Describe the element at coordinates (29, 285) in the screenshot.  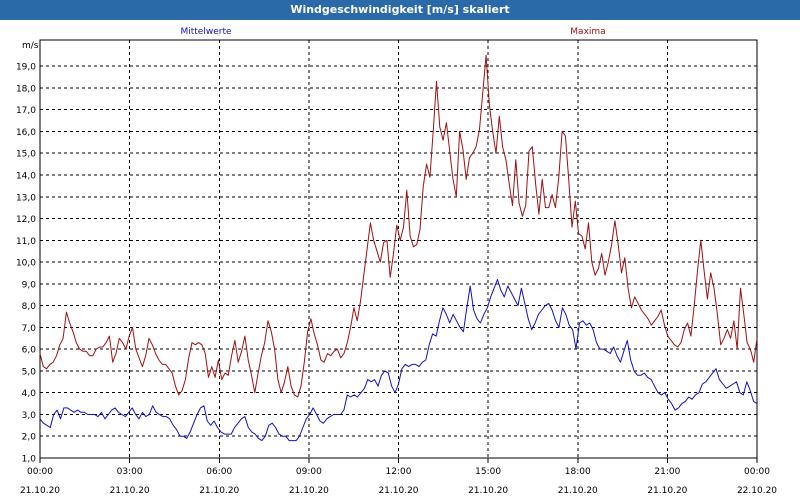
I see `y-tick-label: 9,0` at that location.